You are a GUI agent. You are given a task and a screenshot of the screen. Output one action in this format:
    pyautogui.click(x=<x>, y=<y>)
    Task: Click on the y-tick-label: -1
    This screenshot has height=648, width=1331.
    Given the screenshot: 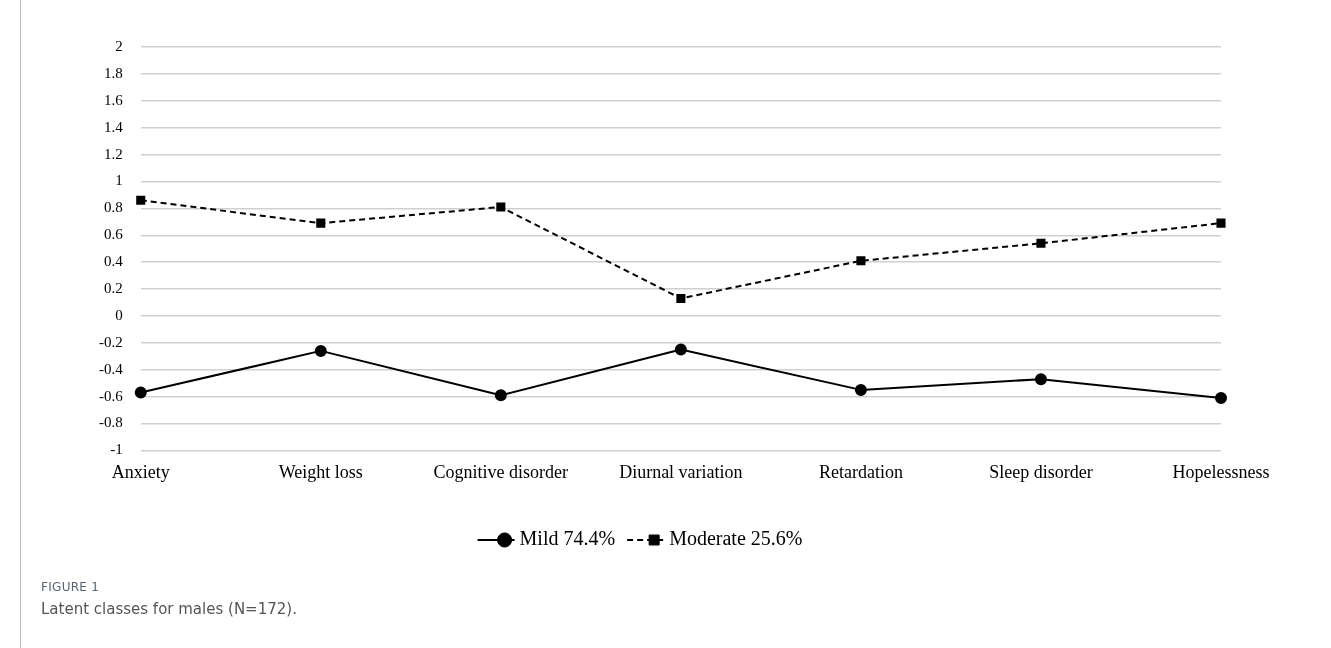 What is the action you would take?
    pyautogui.click(x=116, y=449)
    